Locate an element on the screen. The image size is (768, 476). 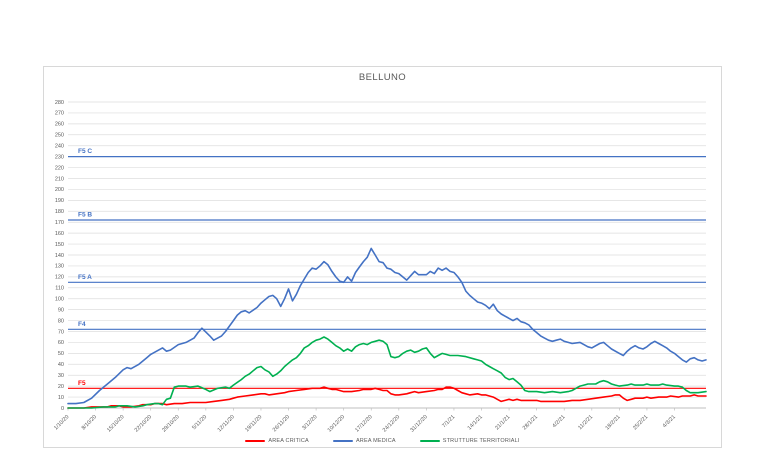
y-tick-label: 130 is located at coordinates (59, 267).